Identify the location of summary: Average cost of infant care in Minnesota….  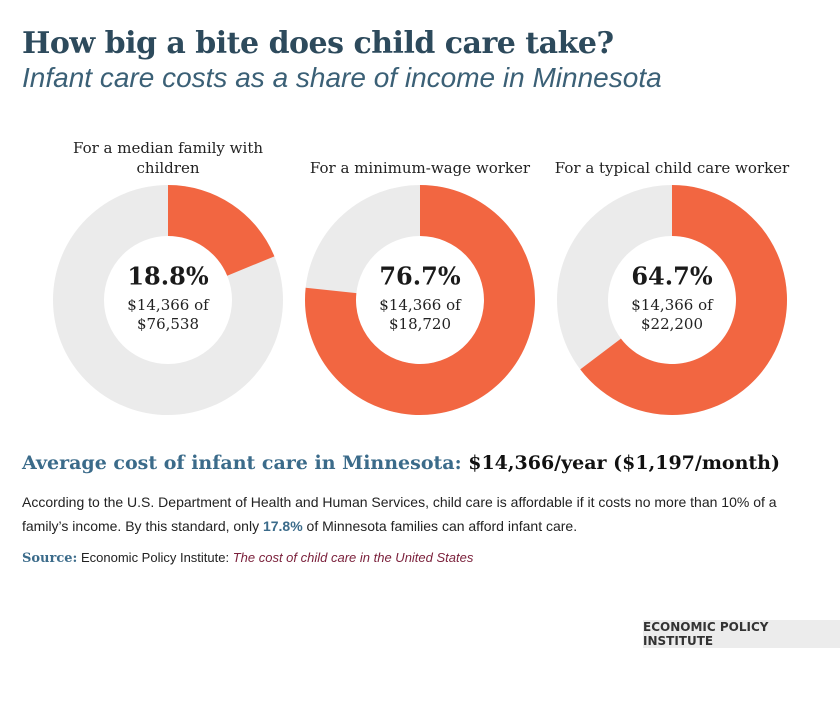
(401, 463).